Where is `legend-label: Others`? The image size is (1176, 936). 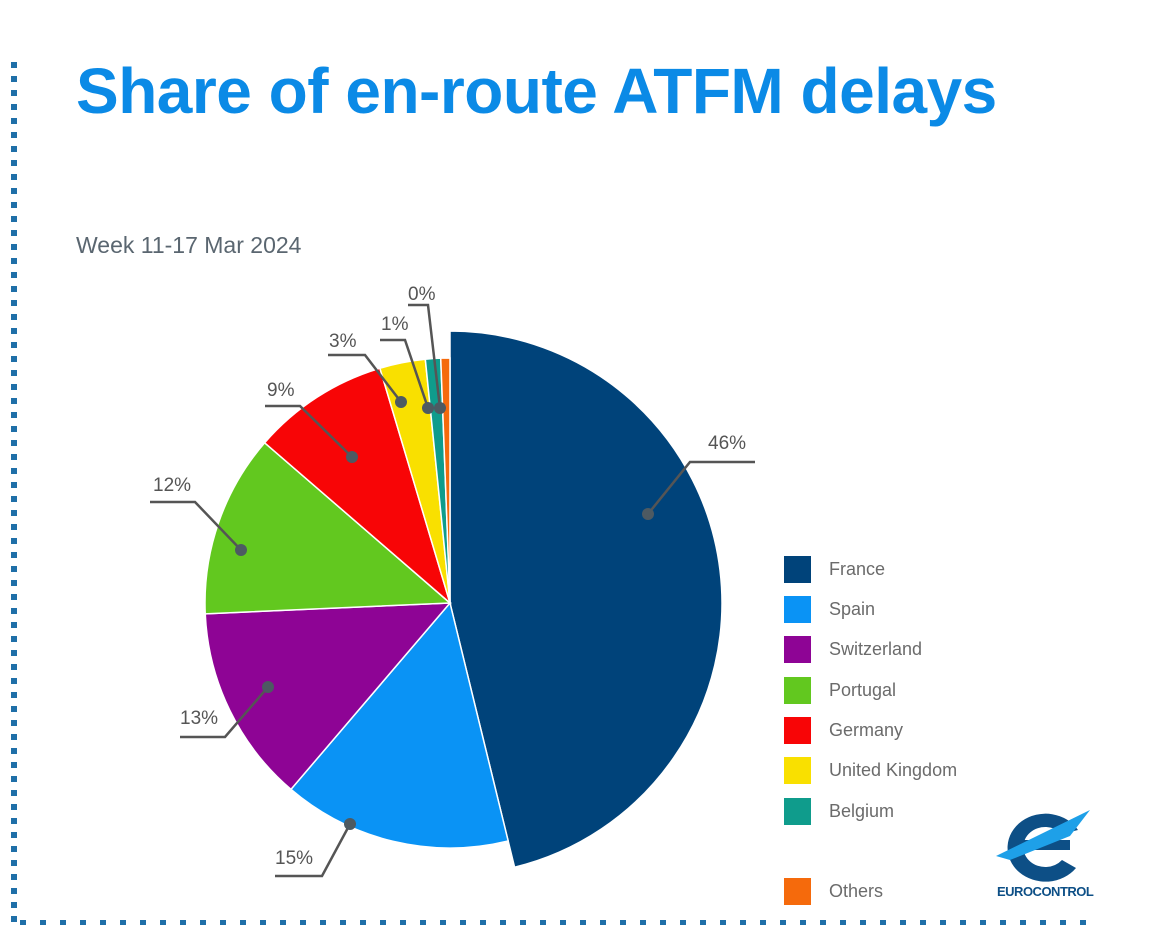
legend-label: Others is located at coordinates (856, 890).